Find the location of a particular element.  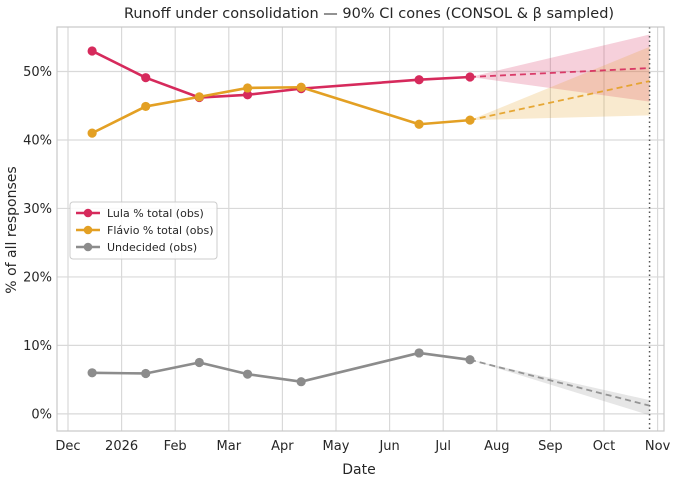

x-tick-label: Apr is located at coordinates (282, 446).